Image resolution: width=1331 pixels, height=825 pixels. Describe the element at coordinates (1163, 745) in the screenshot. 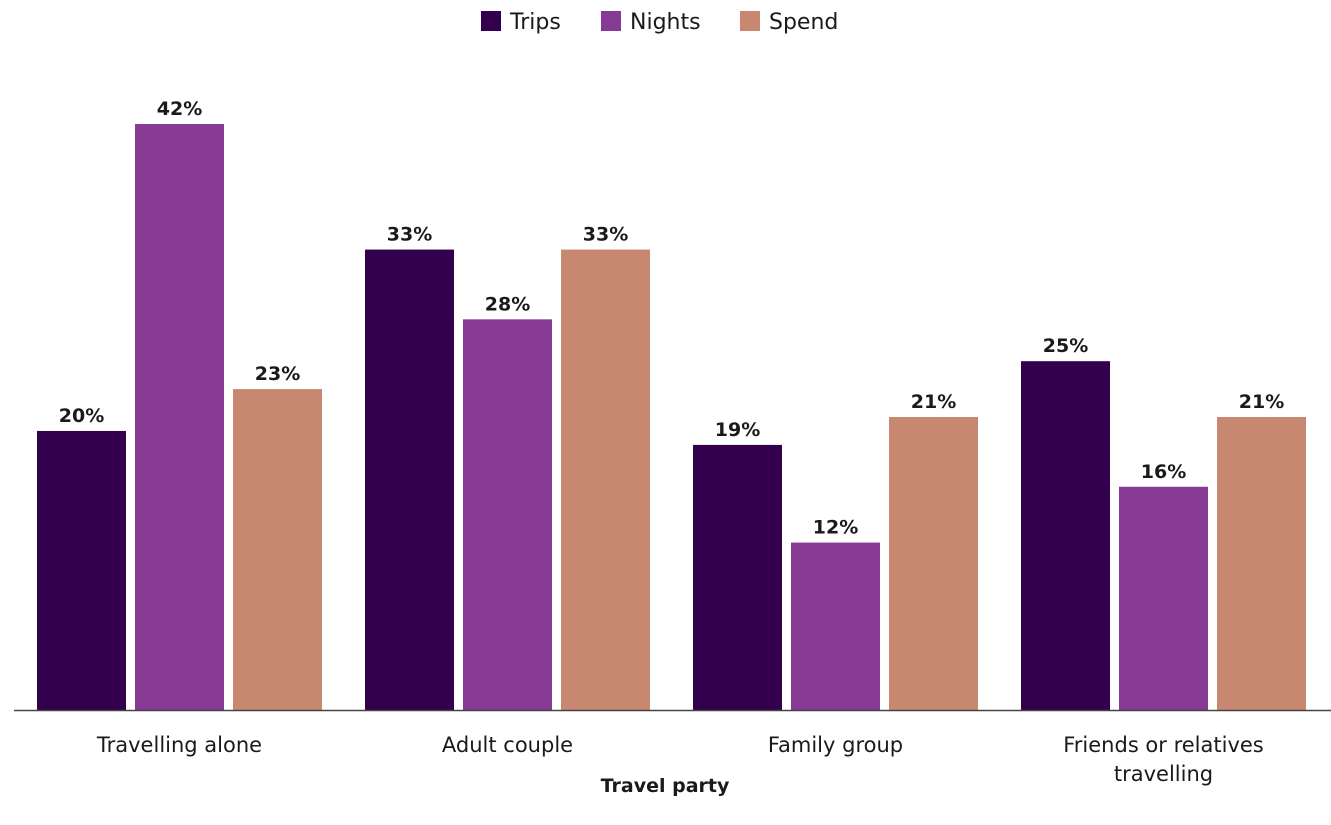

I see `category-label: Friends or relatives` at that location.